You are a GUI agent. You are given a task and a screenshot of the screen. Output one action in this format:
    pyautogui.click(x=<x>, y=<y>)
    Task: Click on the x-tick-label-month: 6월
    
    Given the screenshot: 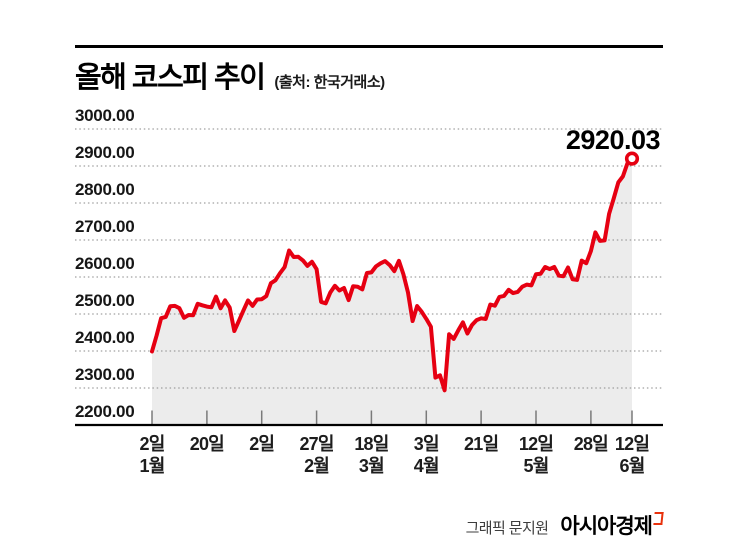 What is the action you would take?
    pyautogui.click(x=632, y=466)
    